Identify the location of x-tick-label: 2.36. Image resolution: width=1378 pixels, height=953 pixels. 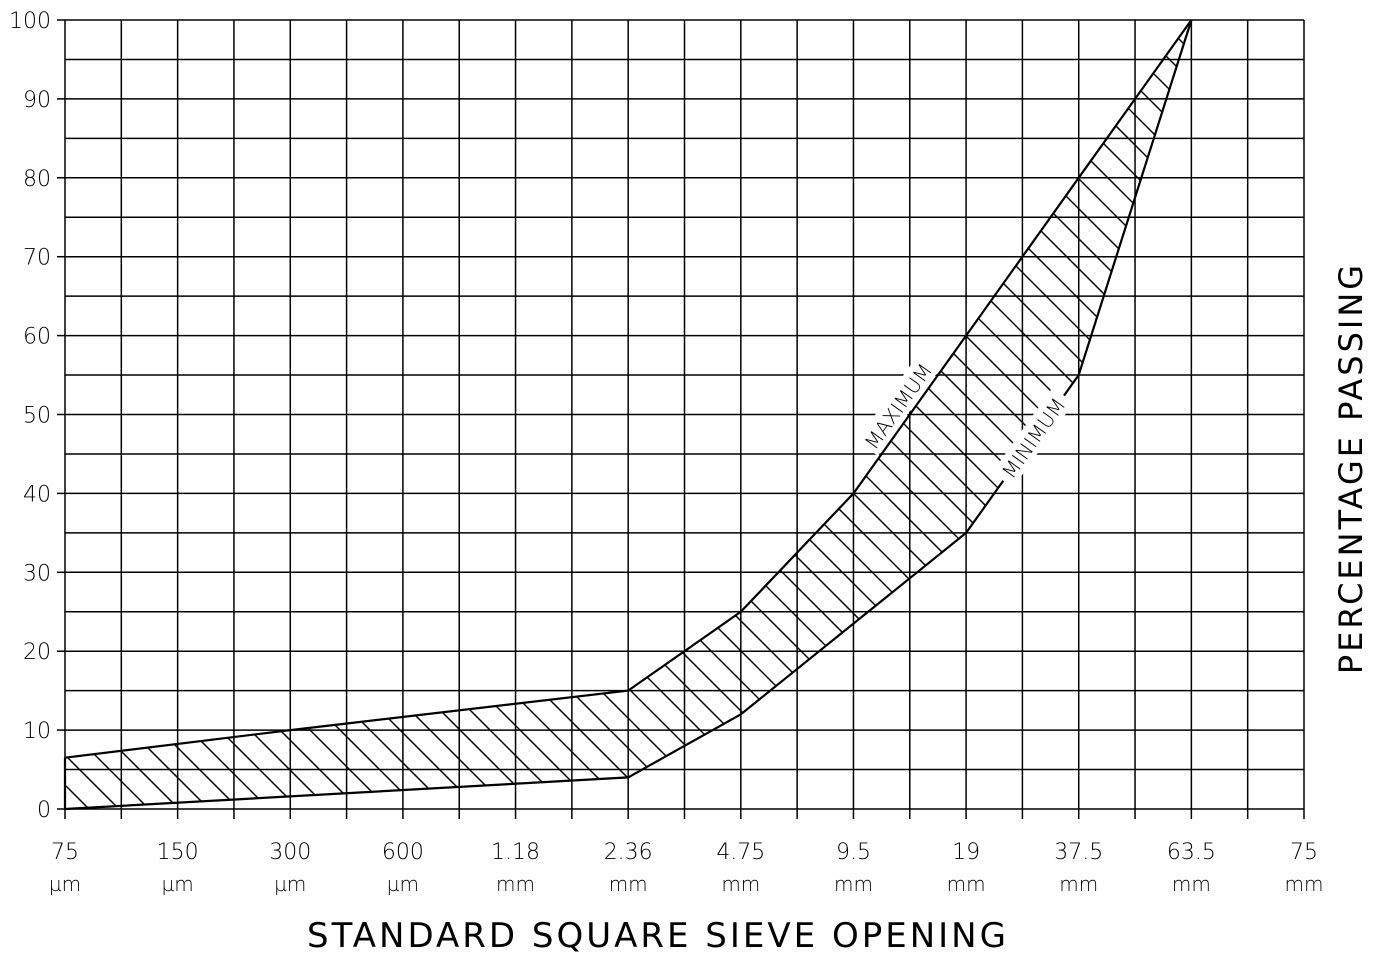
(628, 852).